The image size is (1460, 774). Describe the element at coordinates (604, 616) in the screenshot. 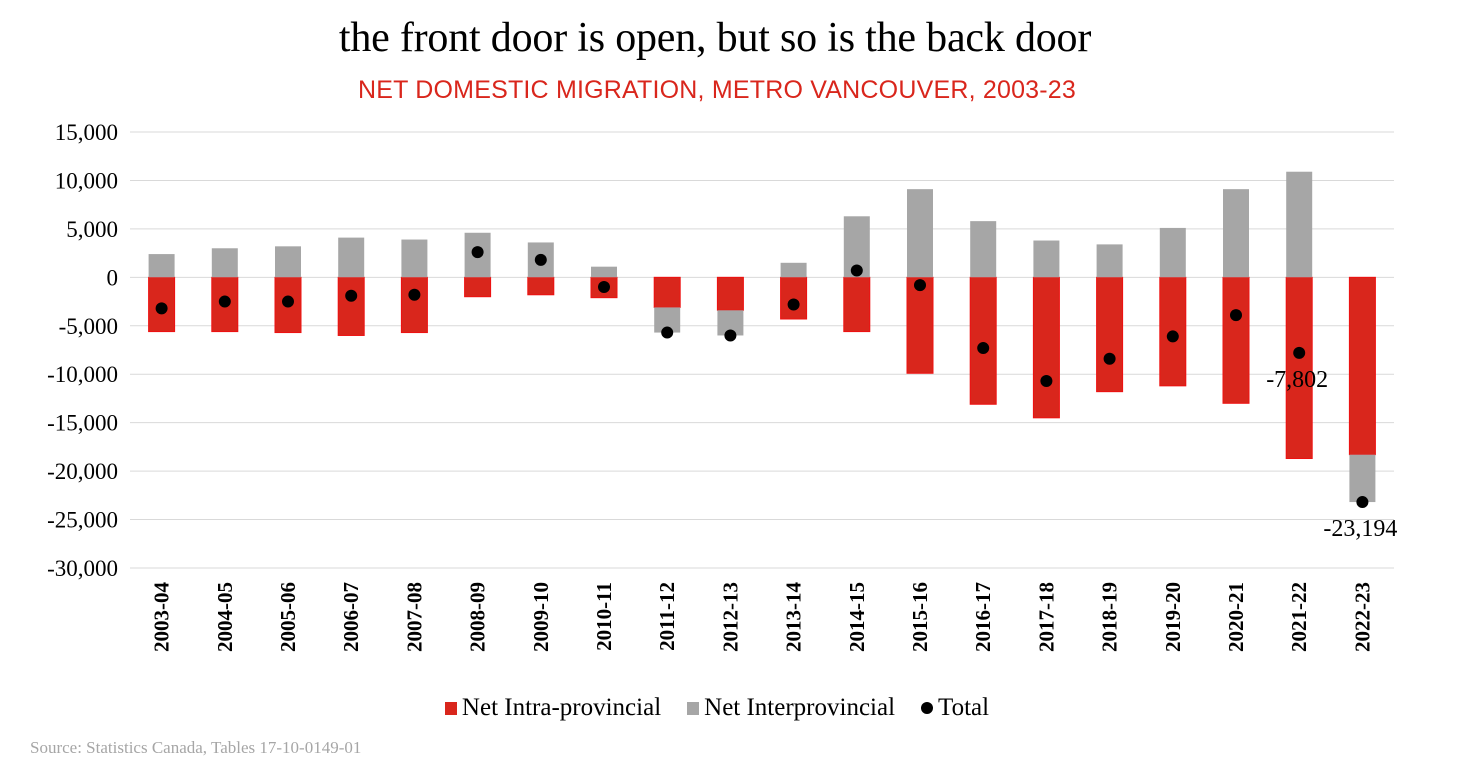

I see `x-tick-label: 2010-11` at that location.